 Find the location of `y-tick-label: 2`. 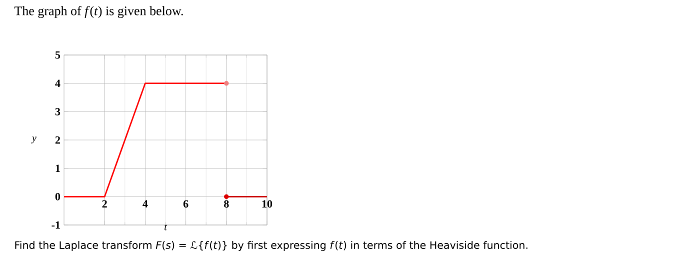

y-tick-label: 2 is located at coordinates (57, 140).